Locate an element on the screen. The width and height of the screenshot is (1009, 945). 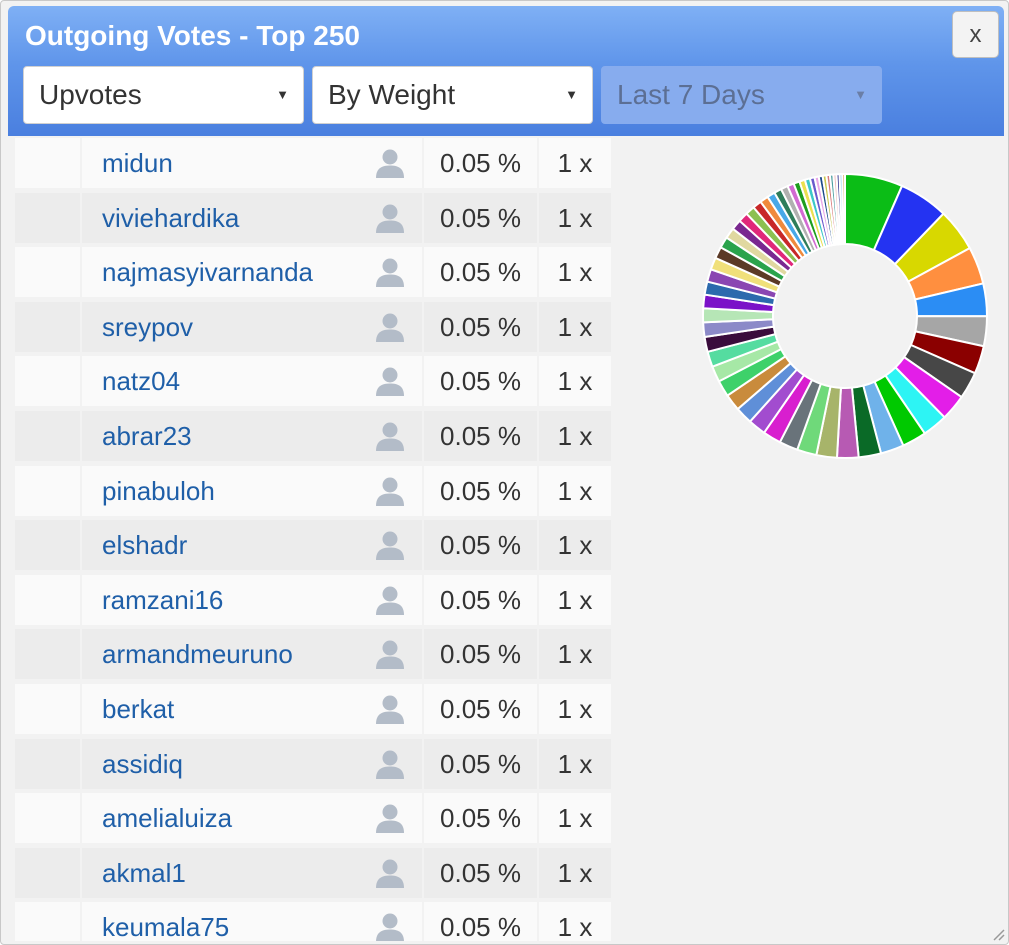
voter-cell: akmal1 is located at coordinates (252, 872).